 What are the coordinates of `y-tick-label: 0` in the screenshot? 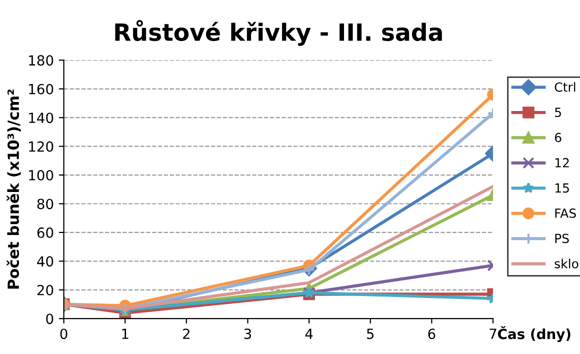 It's located at (50, 319).